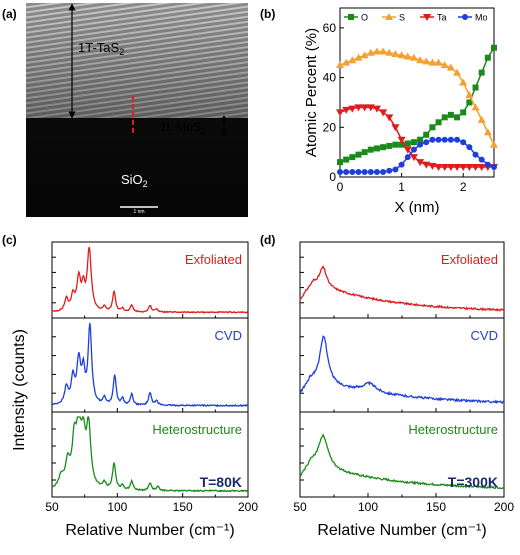 This screenshot has height=555, width=520. What do you see at coordinates (330, 28) in the screenshot?
I see `y-tick-label: 60` at bounding box center [330, 28].